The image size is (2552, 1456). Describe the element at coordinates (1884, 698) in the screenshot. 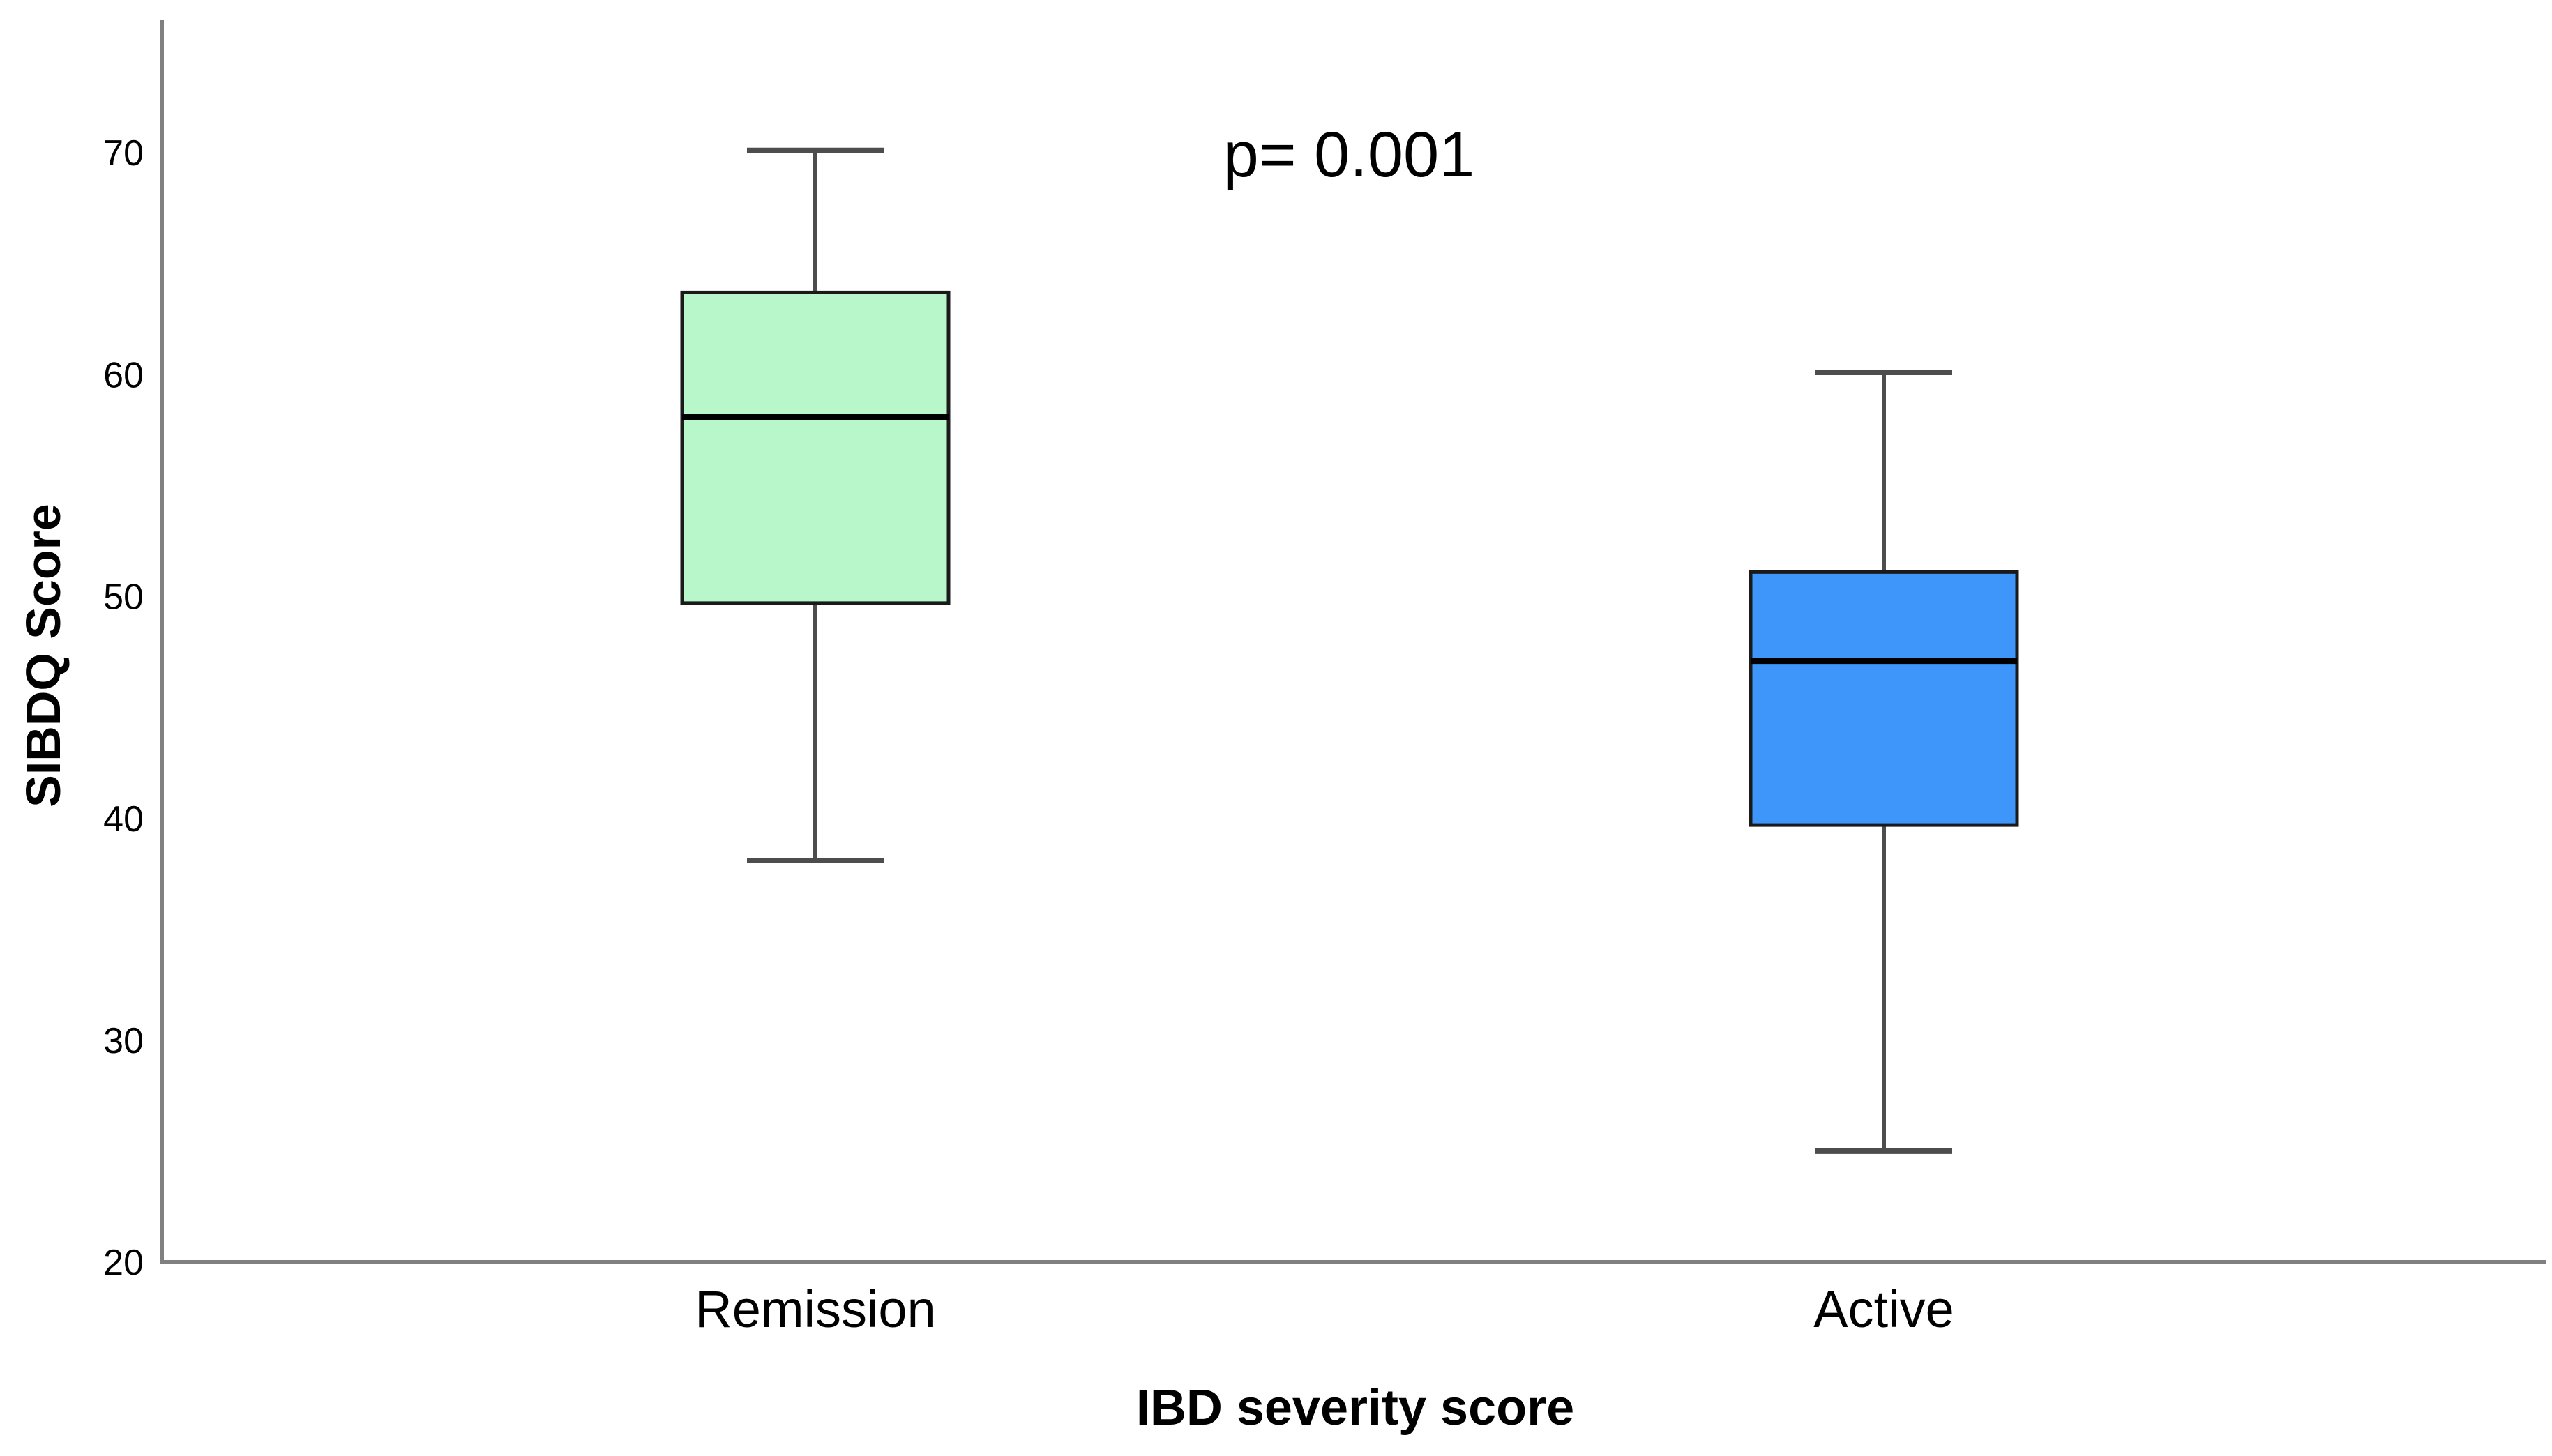

I see `iqr-box-active` at that location.